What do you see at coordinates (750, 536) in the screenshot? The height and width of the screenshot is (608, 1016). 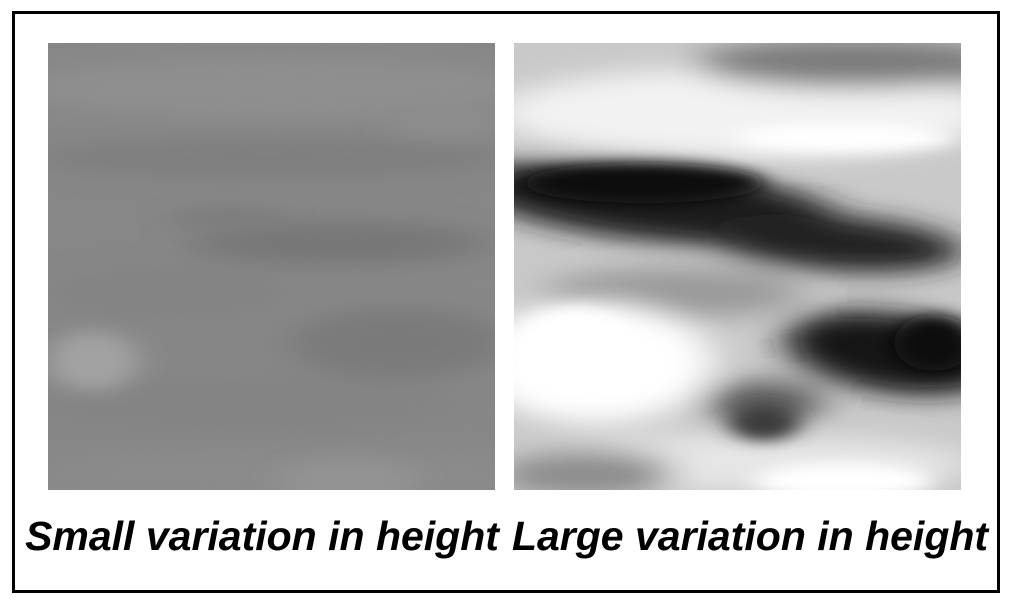 I see `large-variation-caption: Large variation in height` at bounding box center [750, 536].